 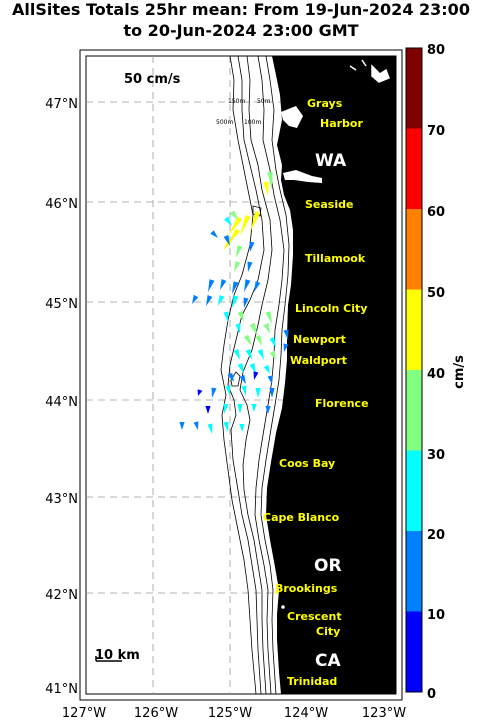 I want to click on colorbar-tick-10: 10, so click(x=436, y=615).